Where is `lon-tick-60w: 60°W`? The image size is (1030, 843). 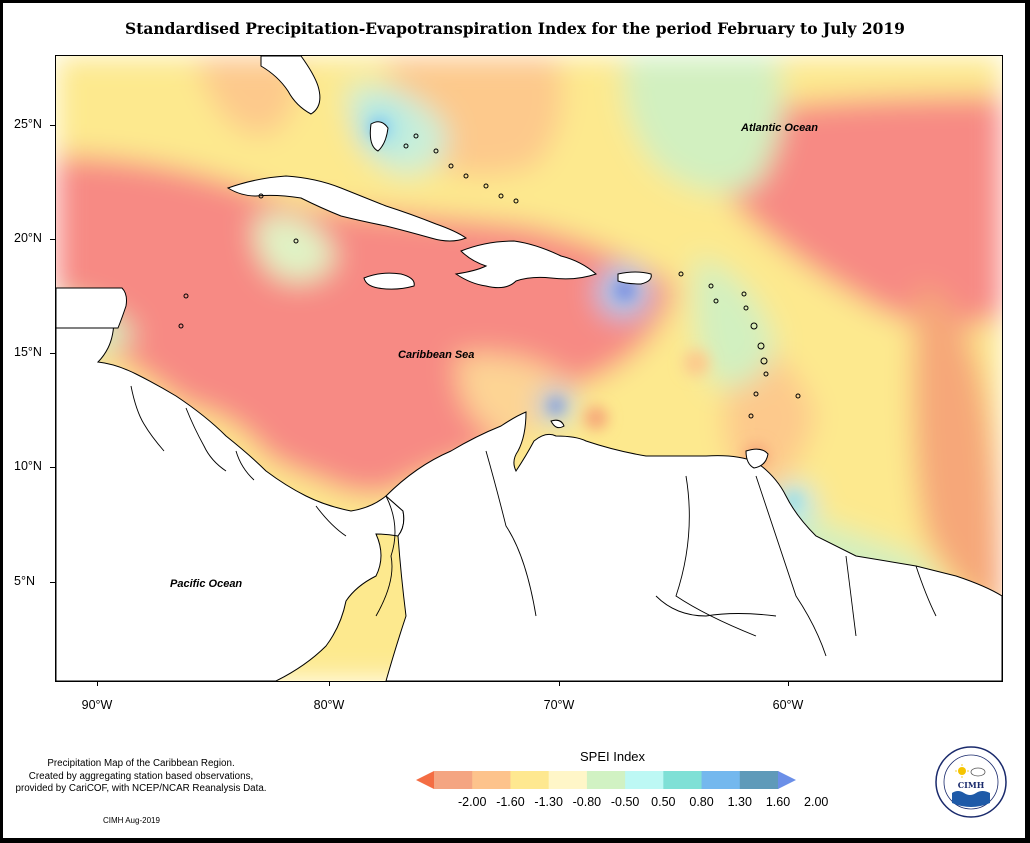 lon-tick-60w: 60°W is located at coordinates (788, 705).